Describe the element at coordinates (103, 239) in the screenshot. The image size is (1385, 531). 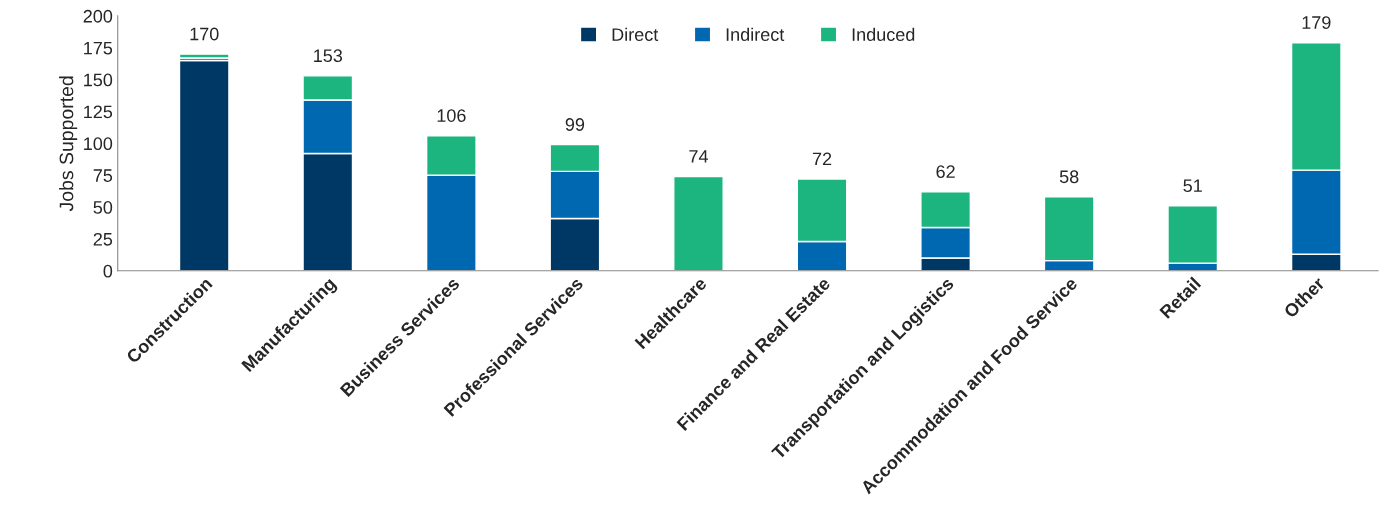
I see `y-tick-label: 25` at that location.